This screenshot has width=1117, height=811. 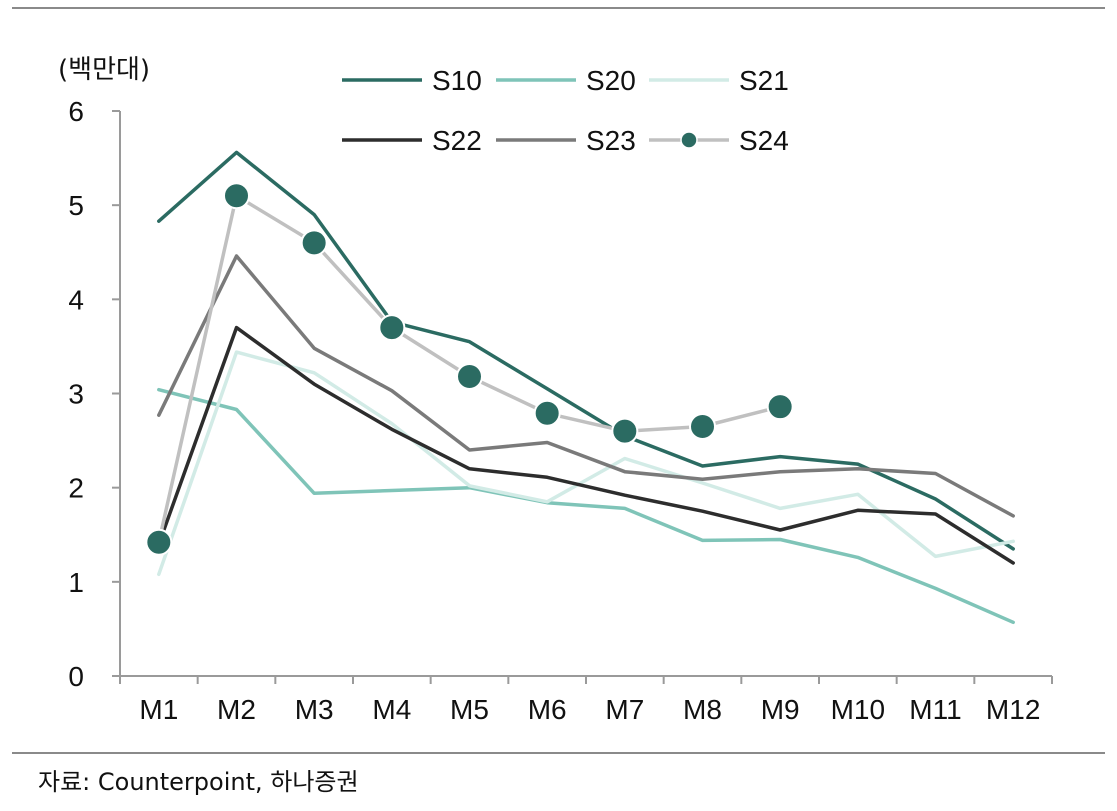 I want to click on x-tick-label: M8, so click(x=702, y=709).